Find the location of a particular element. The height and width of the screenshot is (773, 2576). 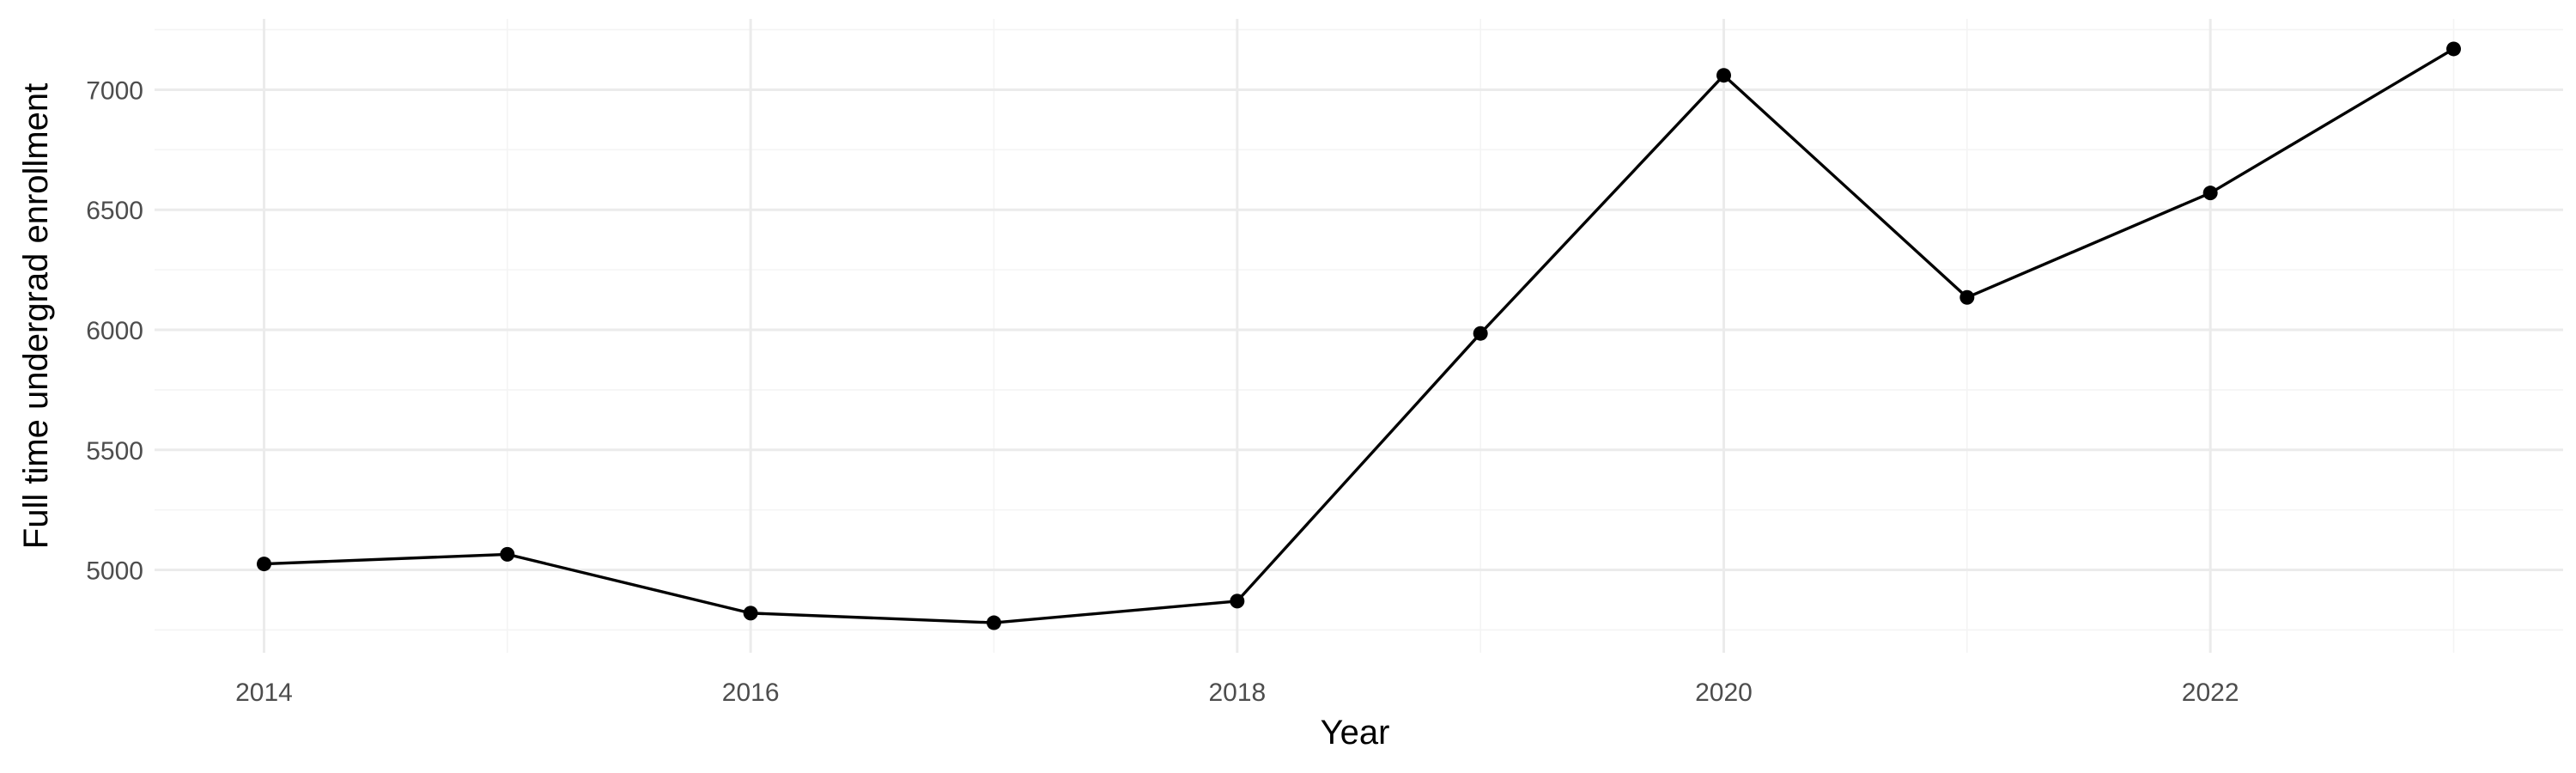

x-axis-ticks: 2014 2016 2018 2020 2022 is located at coordinates (1237, 693).